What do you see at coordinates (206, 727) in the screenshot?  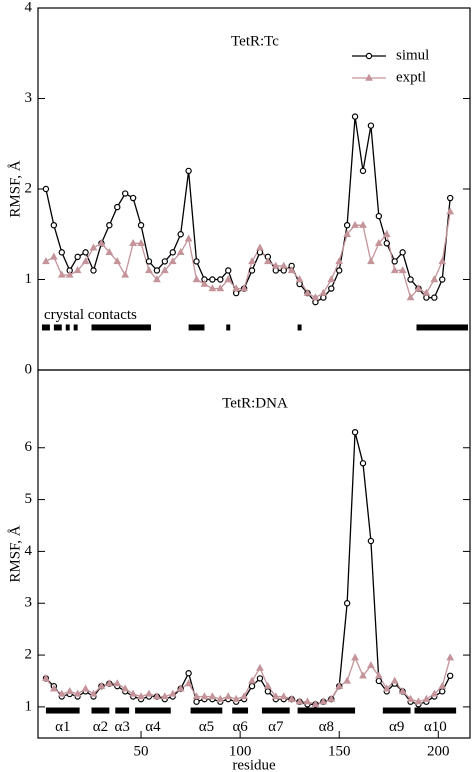 I see `helix-label: α5` at bounding box center [206, 727].